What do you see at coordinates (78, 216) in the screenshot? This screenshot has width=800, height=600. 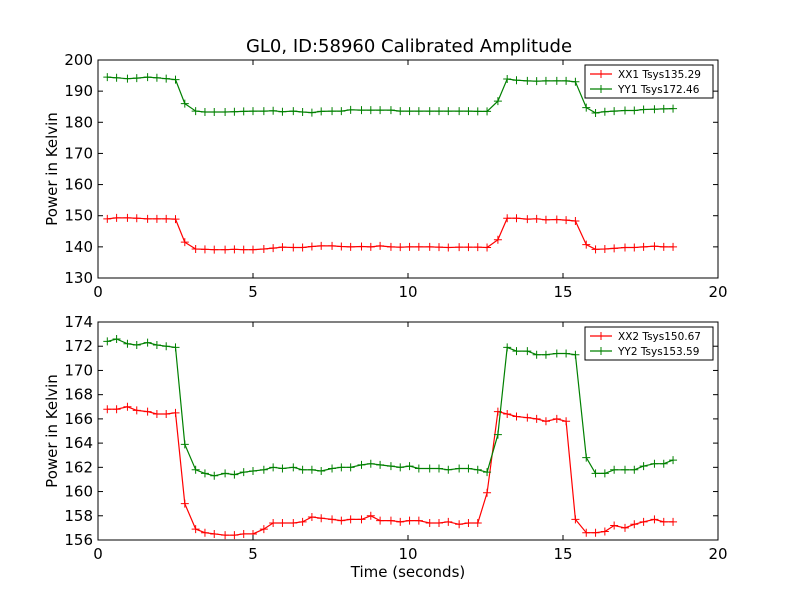 I see `y-tick-label: 150` at bounding box center [78, 216].